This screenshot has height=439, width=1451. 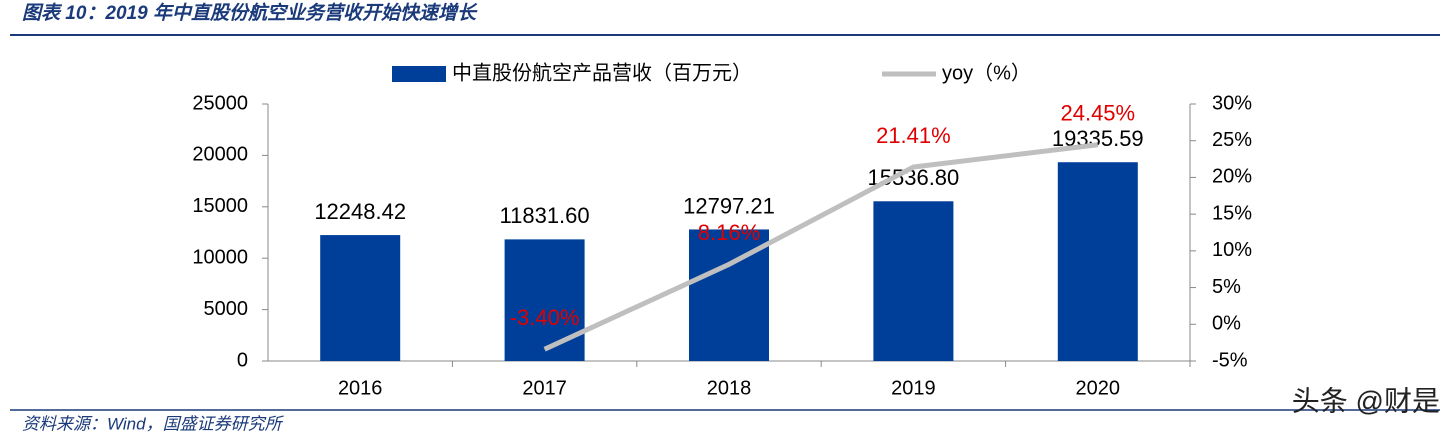 What do you see at coordinates (986, 72) in the screenshot?
I see `legend-label: yoy（%）` at bounding box center [986, 72].